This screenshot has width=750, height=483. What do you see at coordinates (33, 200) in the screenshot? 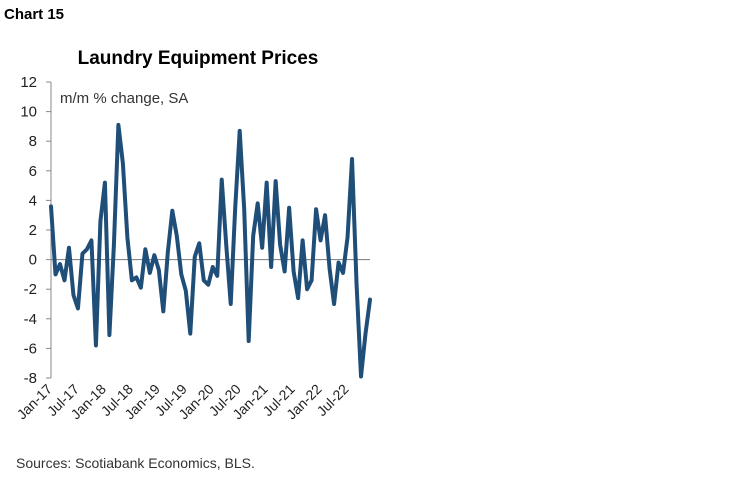
I see `y-tick-label: 4` at bounding box center [33, 200].